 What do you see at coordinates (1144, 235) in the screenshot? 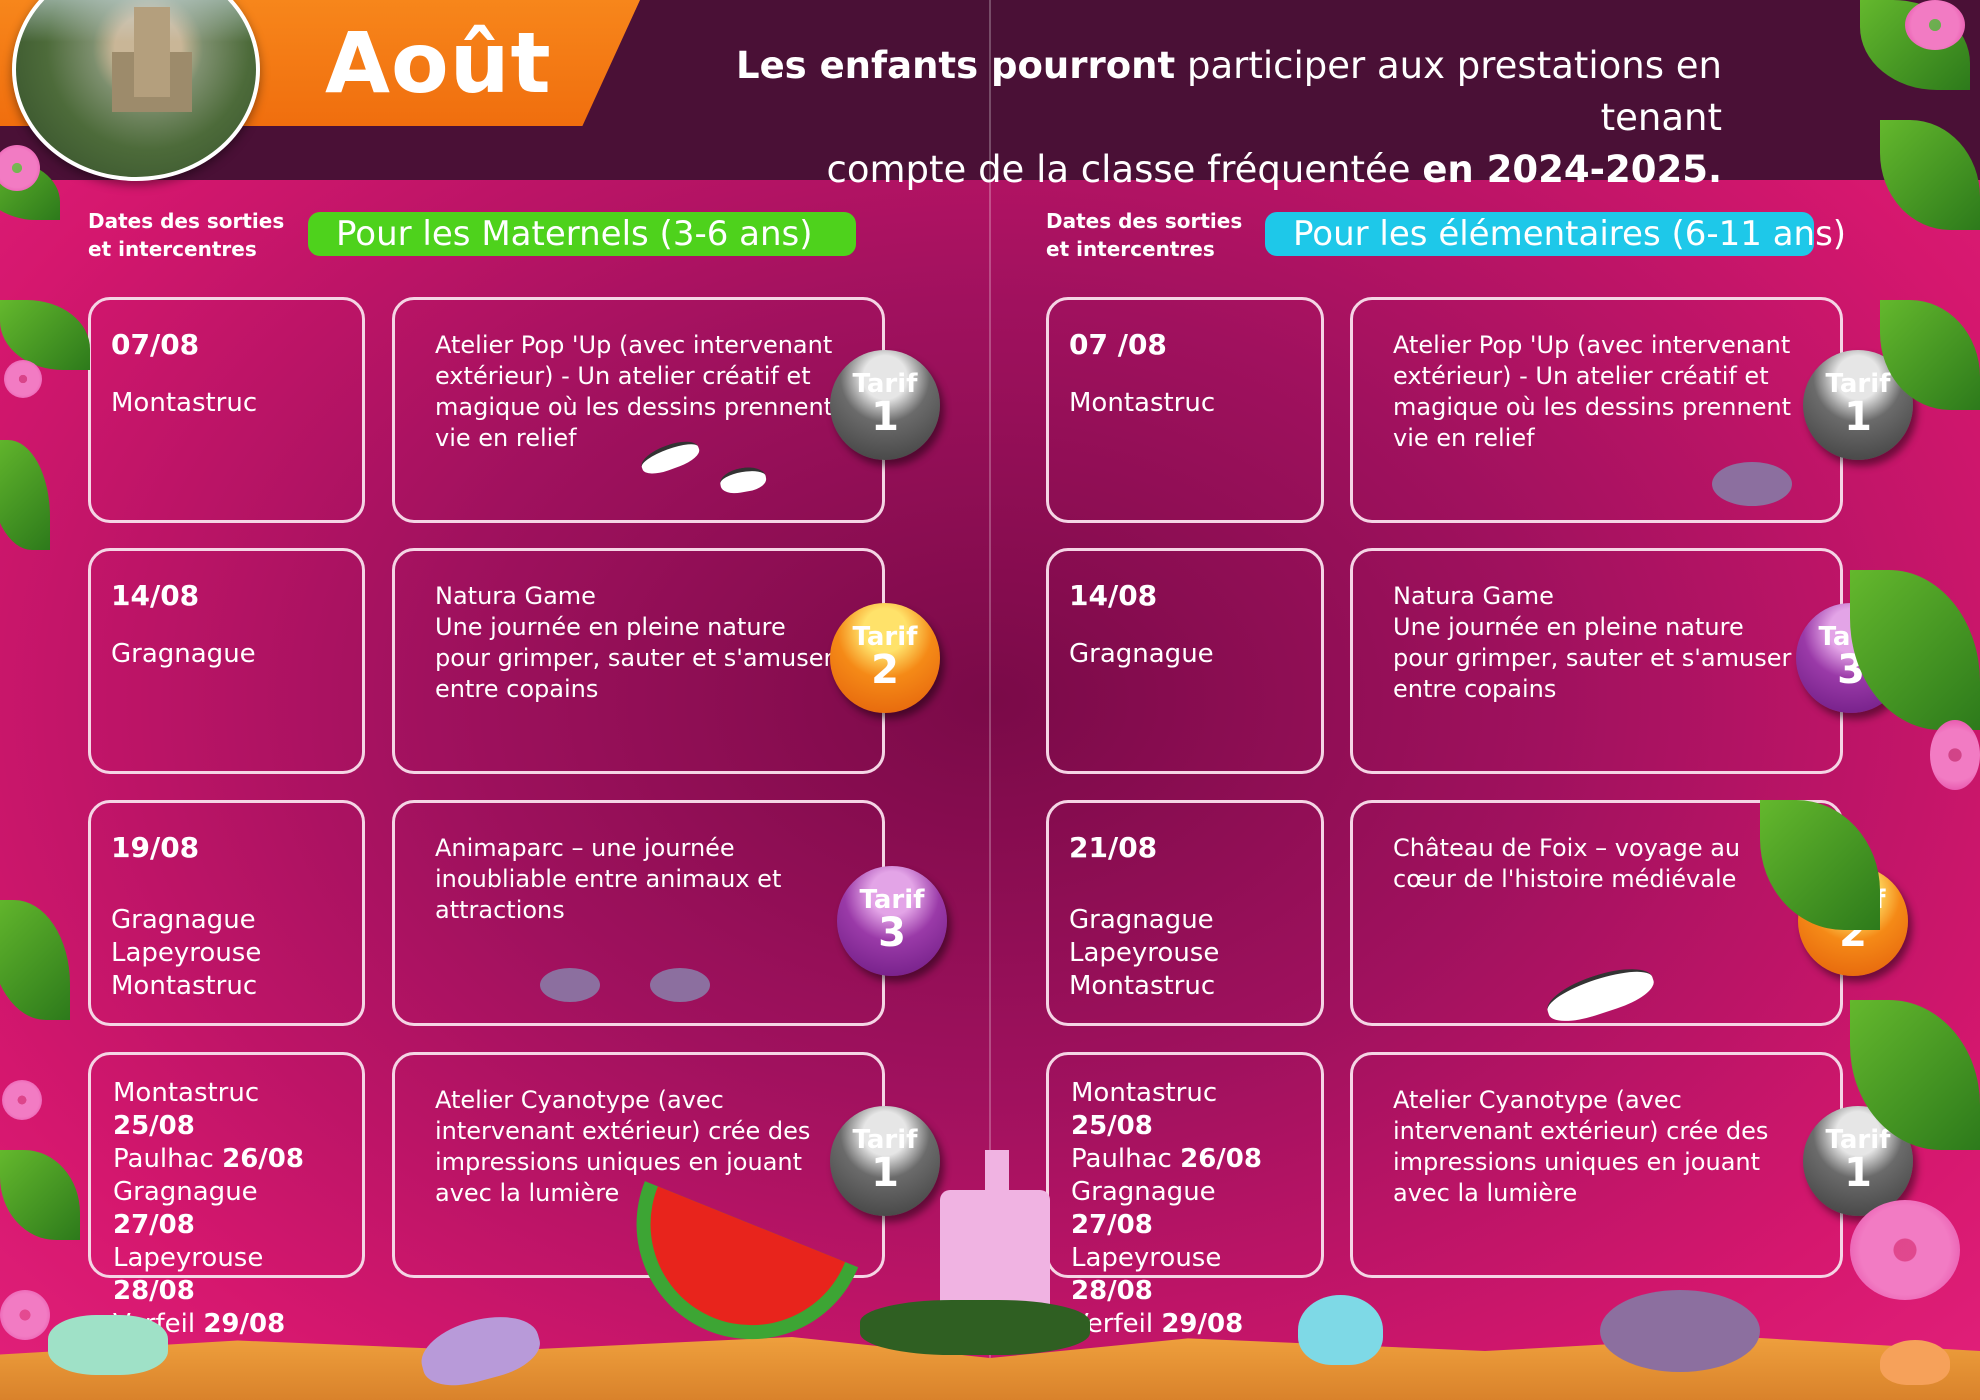
I see `right-dates-label: Dates des sorties et intercentres` at bounding box center [1144, 235].